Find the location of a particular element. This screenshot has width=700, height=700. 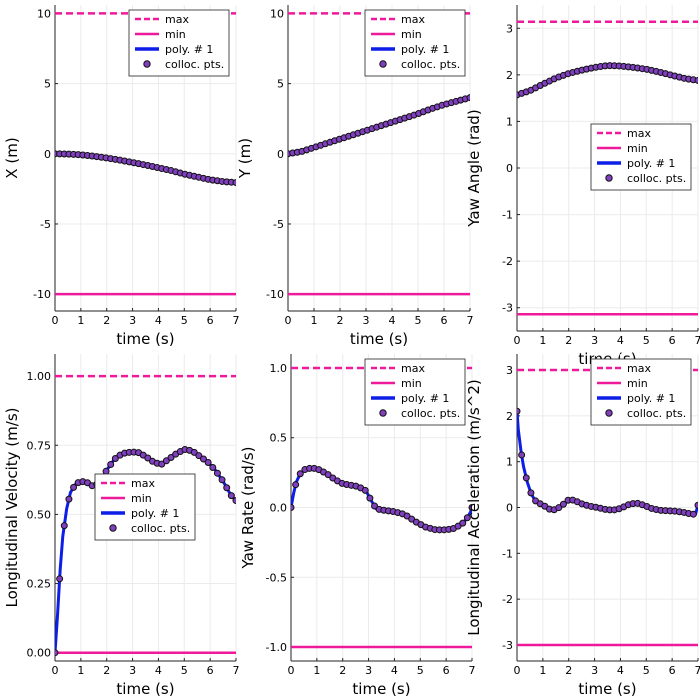

x-tick-label: 7 is located at coordinates (697, 670).